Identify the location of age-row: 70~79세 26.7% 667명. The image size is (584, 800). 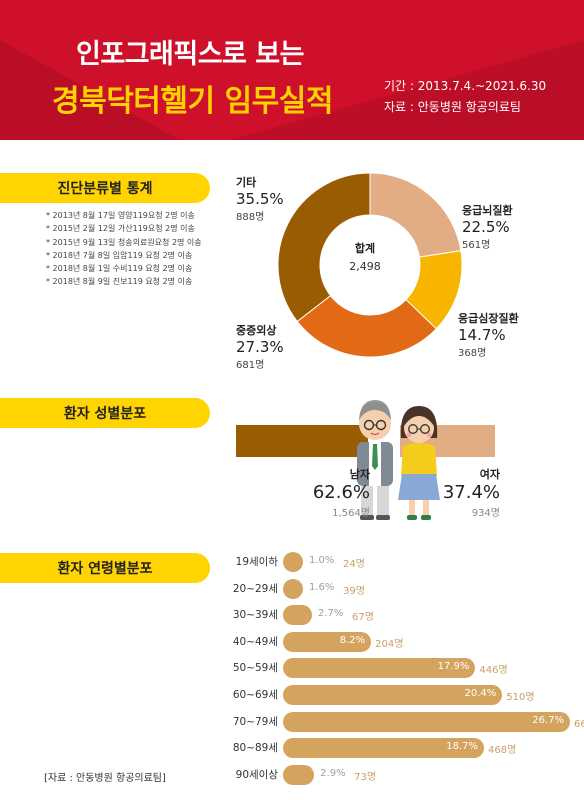
(292, 721).